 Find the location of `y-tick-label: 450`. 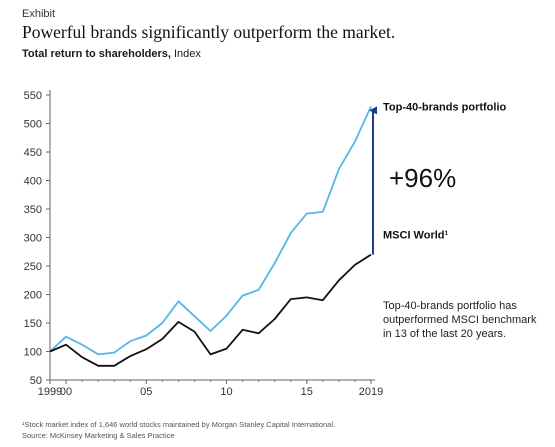

y-tick-label: 450 is located at coordinates (33, 153).